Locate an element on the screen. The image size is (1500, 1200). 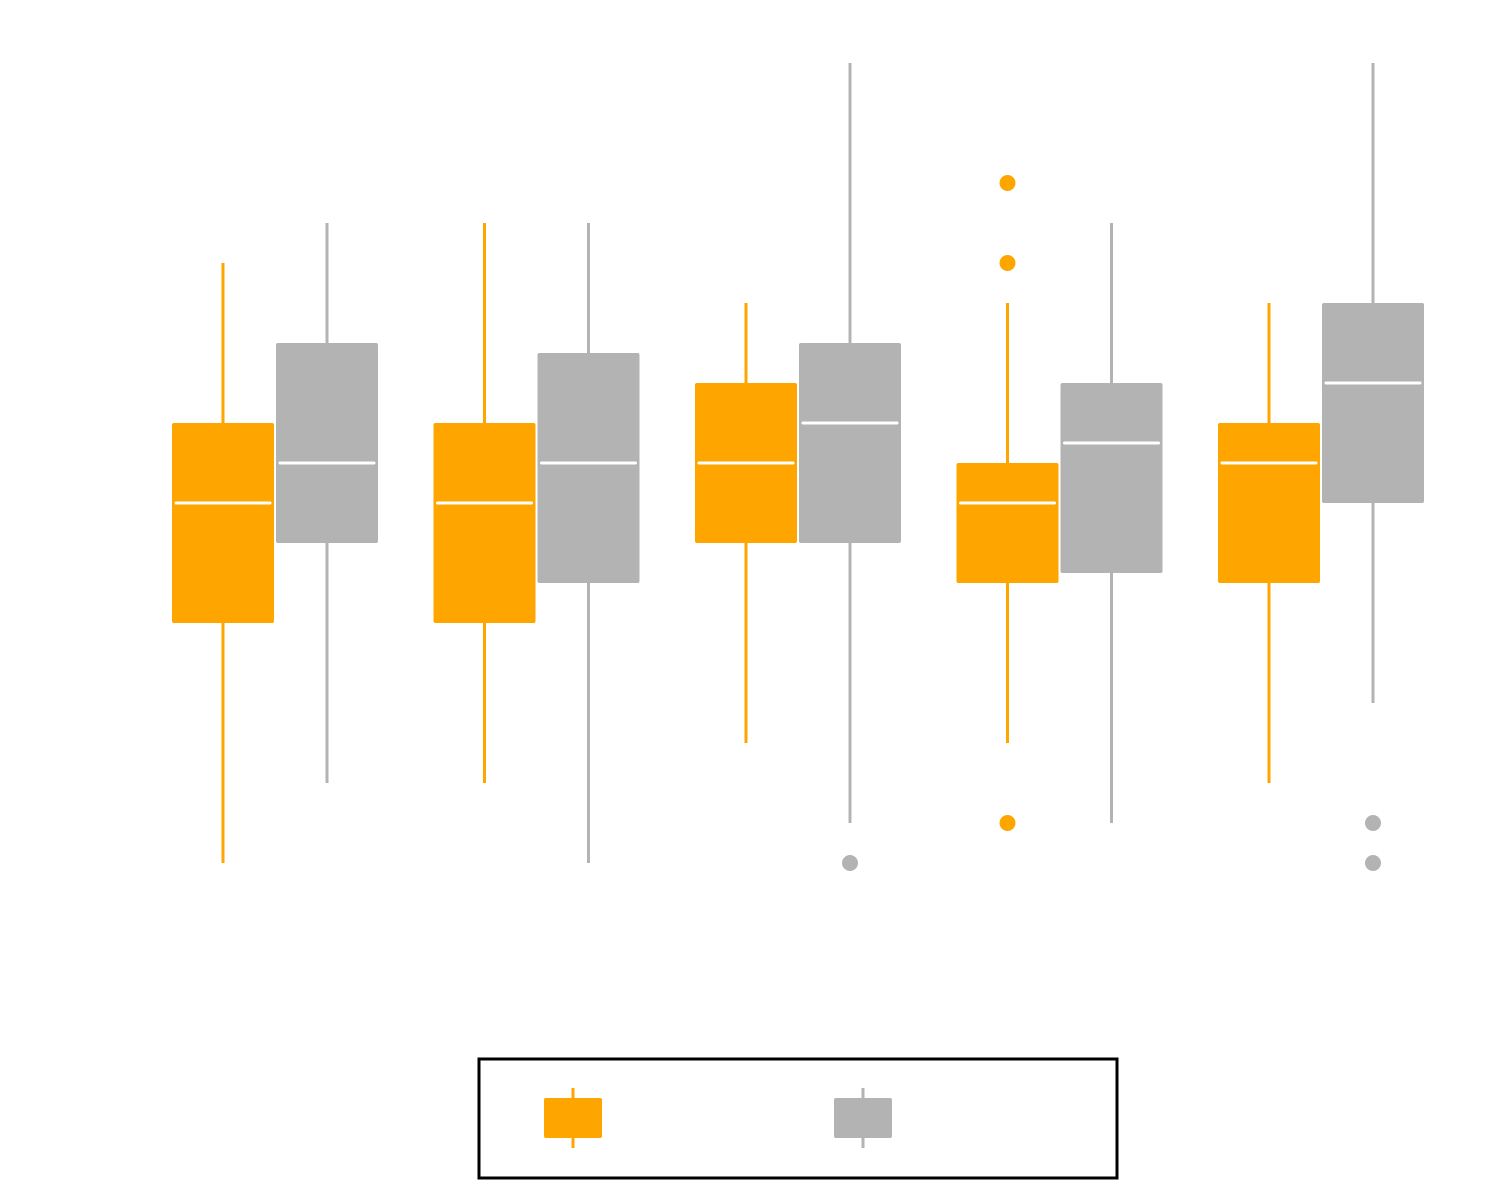
box-s2-g1 is located at coordinates (327, 503).